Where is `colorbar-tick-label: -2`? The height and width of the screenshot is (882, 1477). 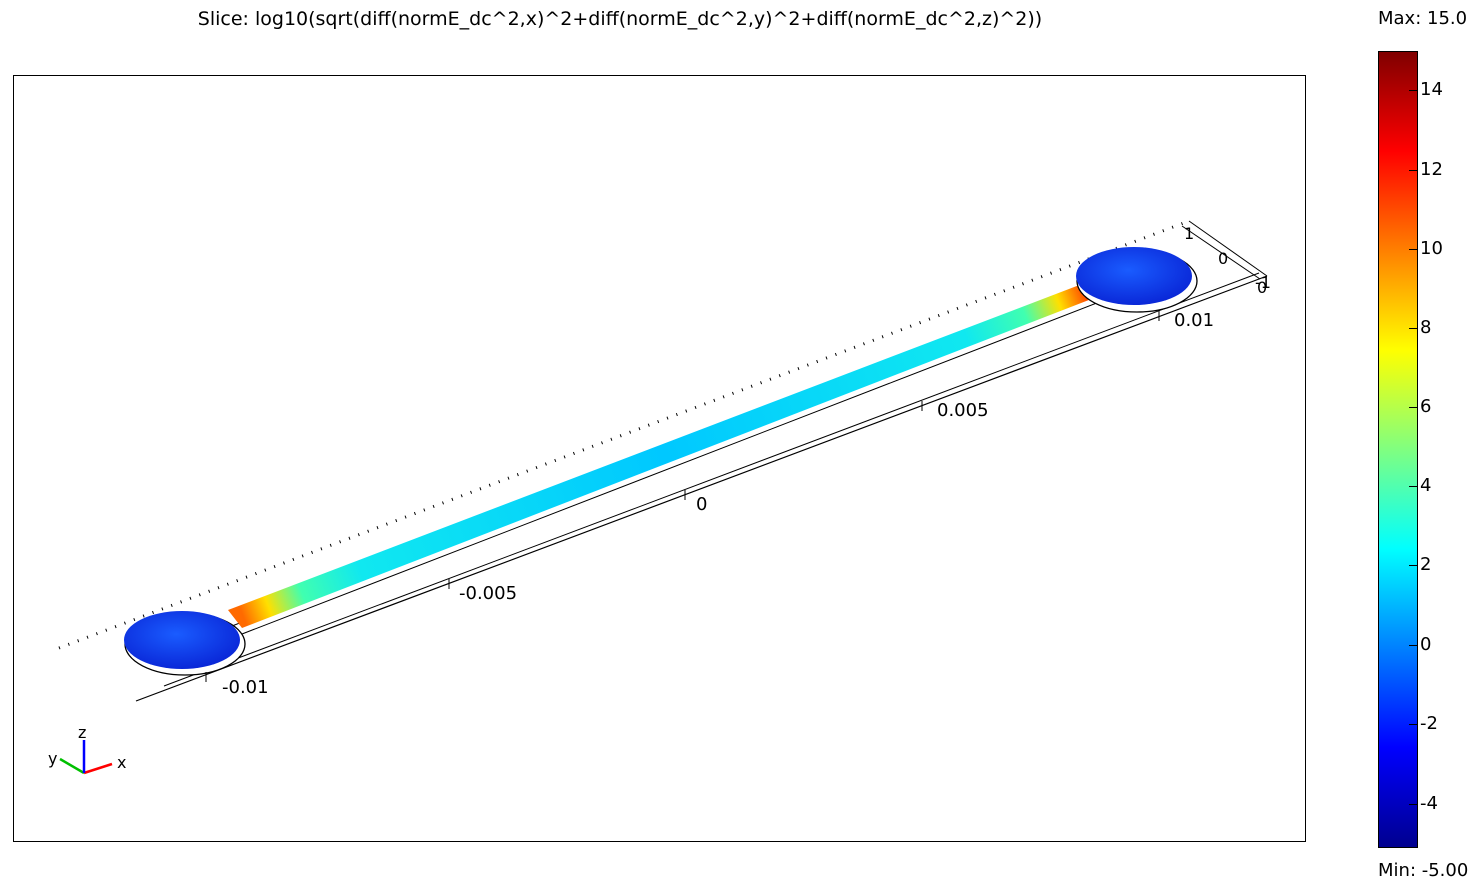 colorbar-tick-label: -2 is located at coordinates (1429, 723).